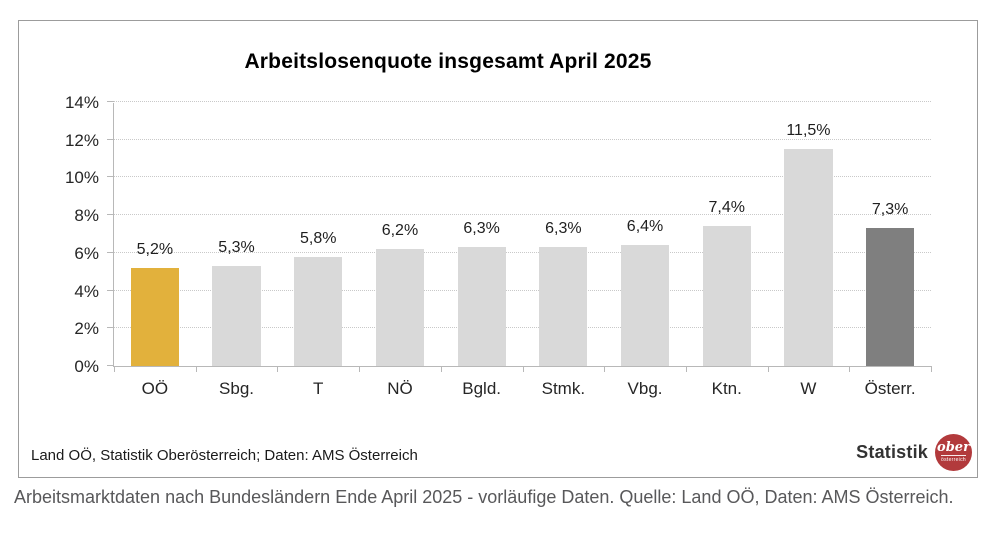 This screenshot has height=548, width=1000. Describe the element at coordinates (890, 388) in the screenshot. I see `x-axis-label: Österr.` at that location.